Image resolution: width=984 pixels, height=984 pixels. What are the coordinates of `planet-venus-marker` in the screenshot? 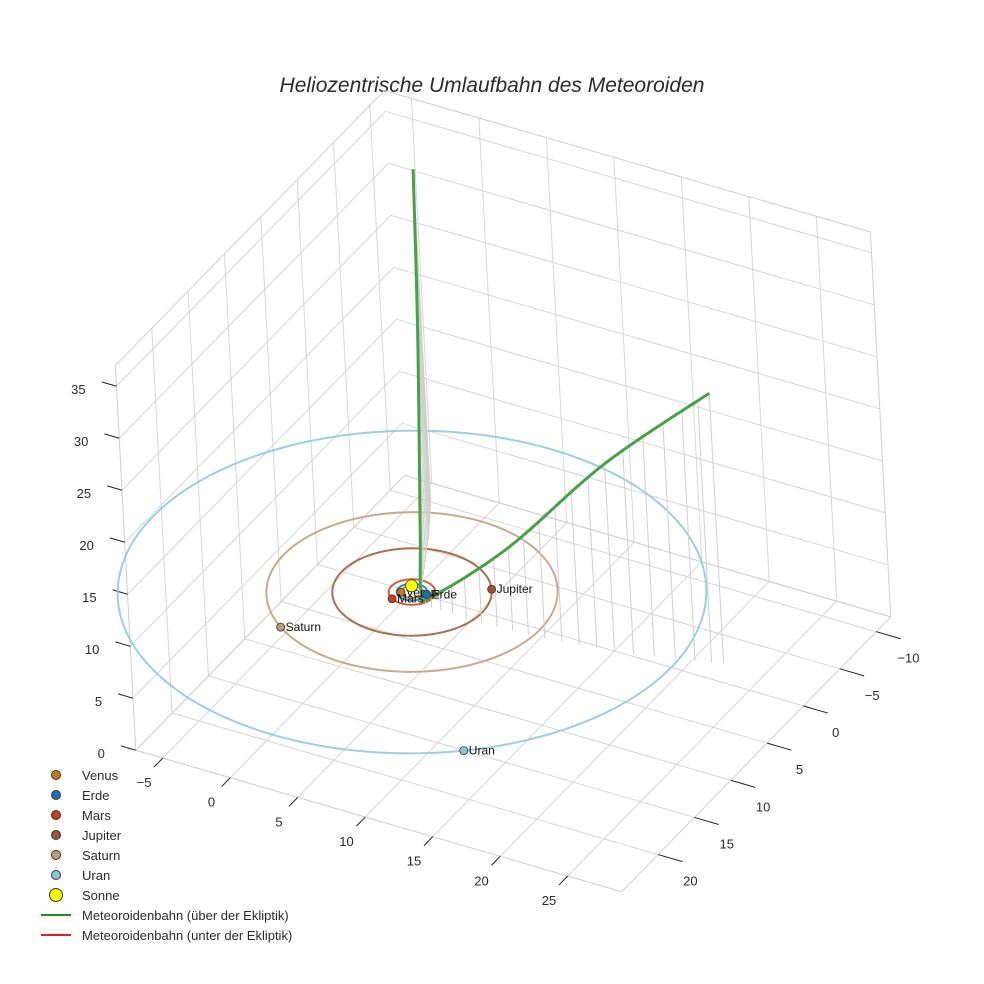 It's located at (401, 592).